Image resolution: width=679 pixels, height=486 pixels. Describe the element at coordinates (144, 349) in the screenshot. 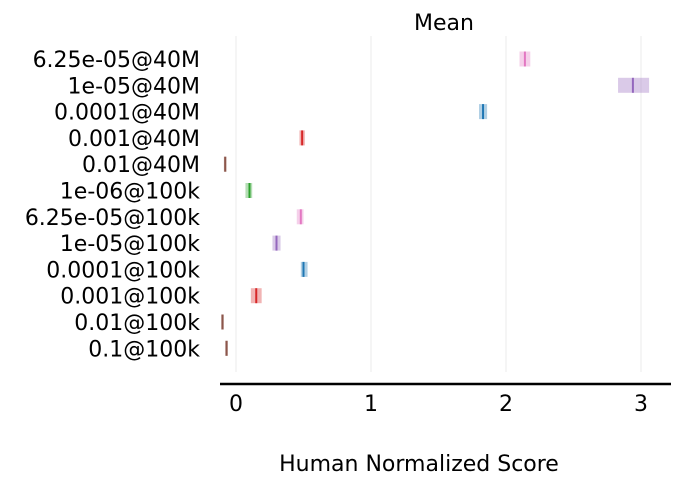

I see `y-tick-label-11: 0.1@100k` at that location.